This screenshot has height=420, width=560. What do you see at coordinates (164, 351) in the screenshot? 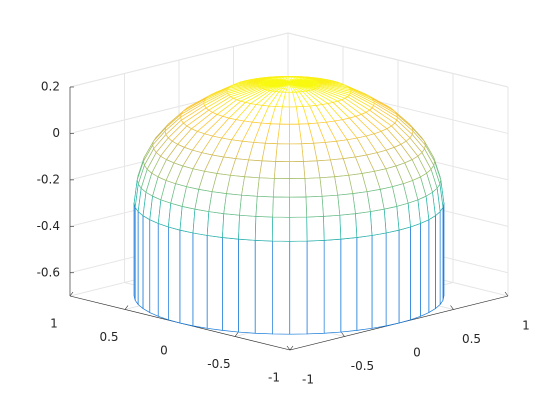
I see `x-tick-label: 0` at bounding box center [164, 351].